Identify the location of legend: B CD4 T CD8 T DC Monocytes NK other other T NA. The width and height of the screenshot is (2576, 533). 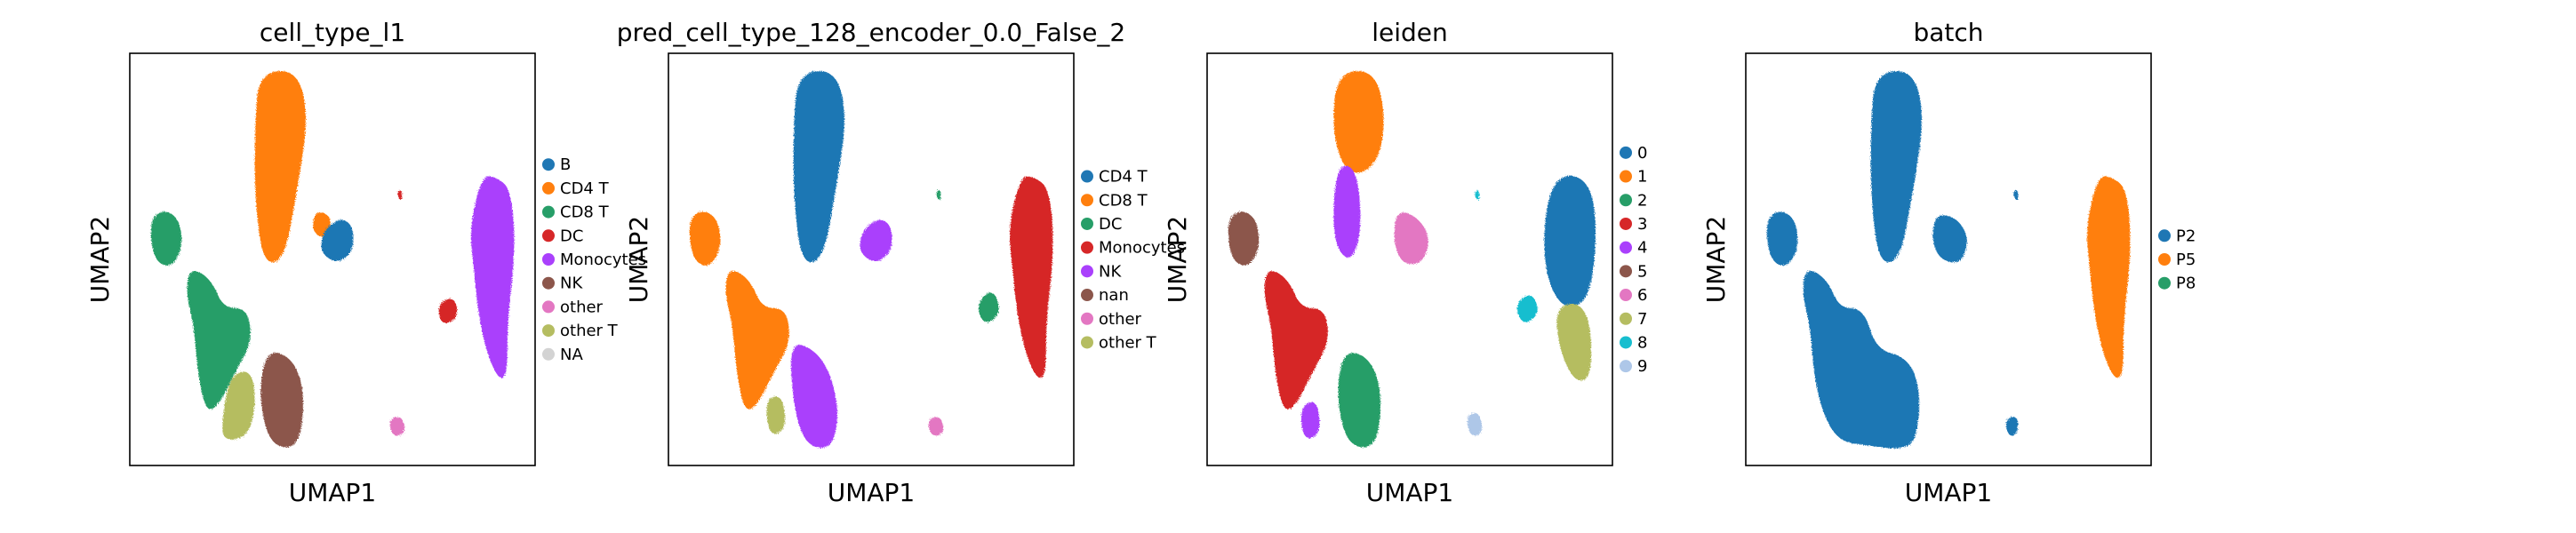
(594, 259).